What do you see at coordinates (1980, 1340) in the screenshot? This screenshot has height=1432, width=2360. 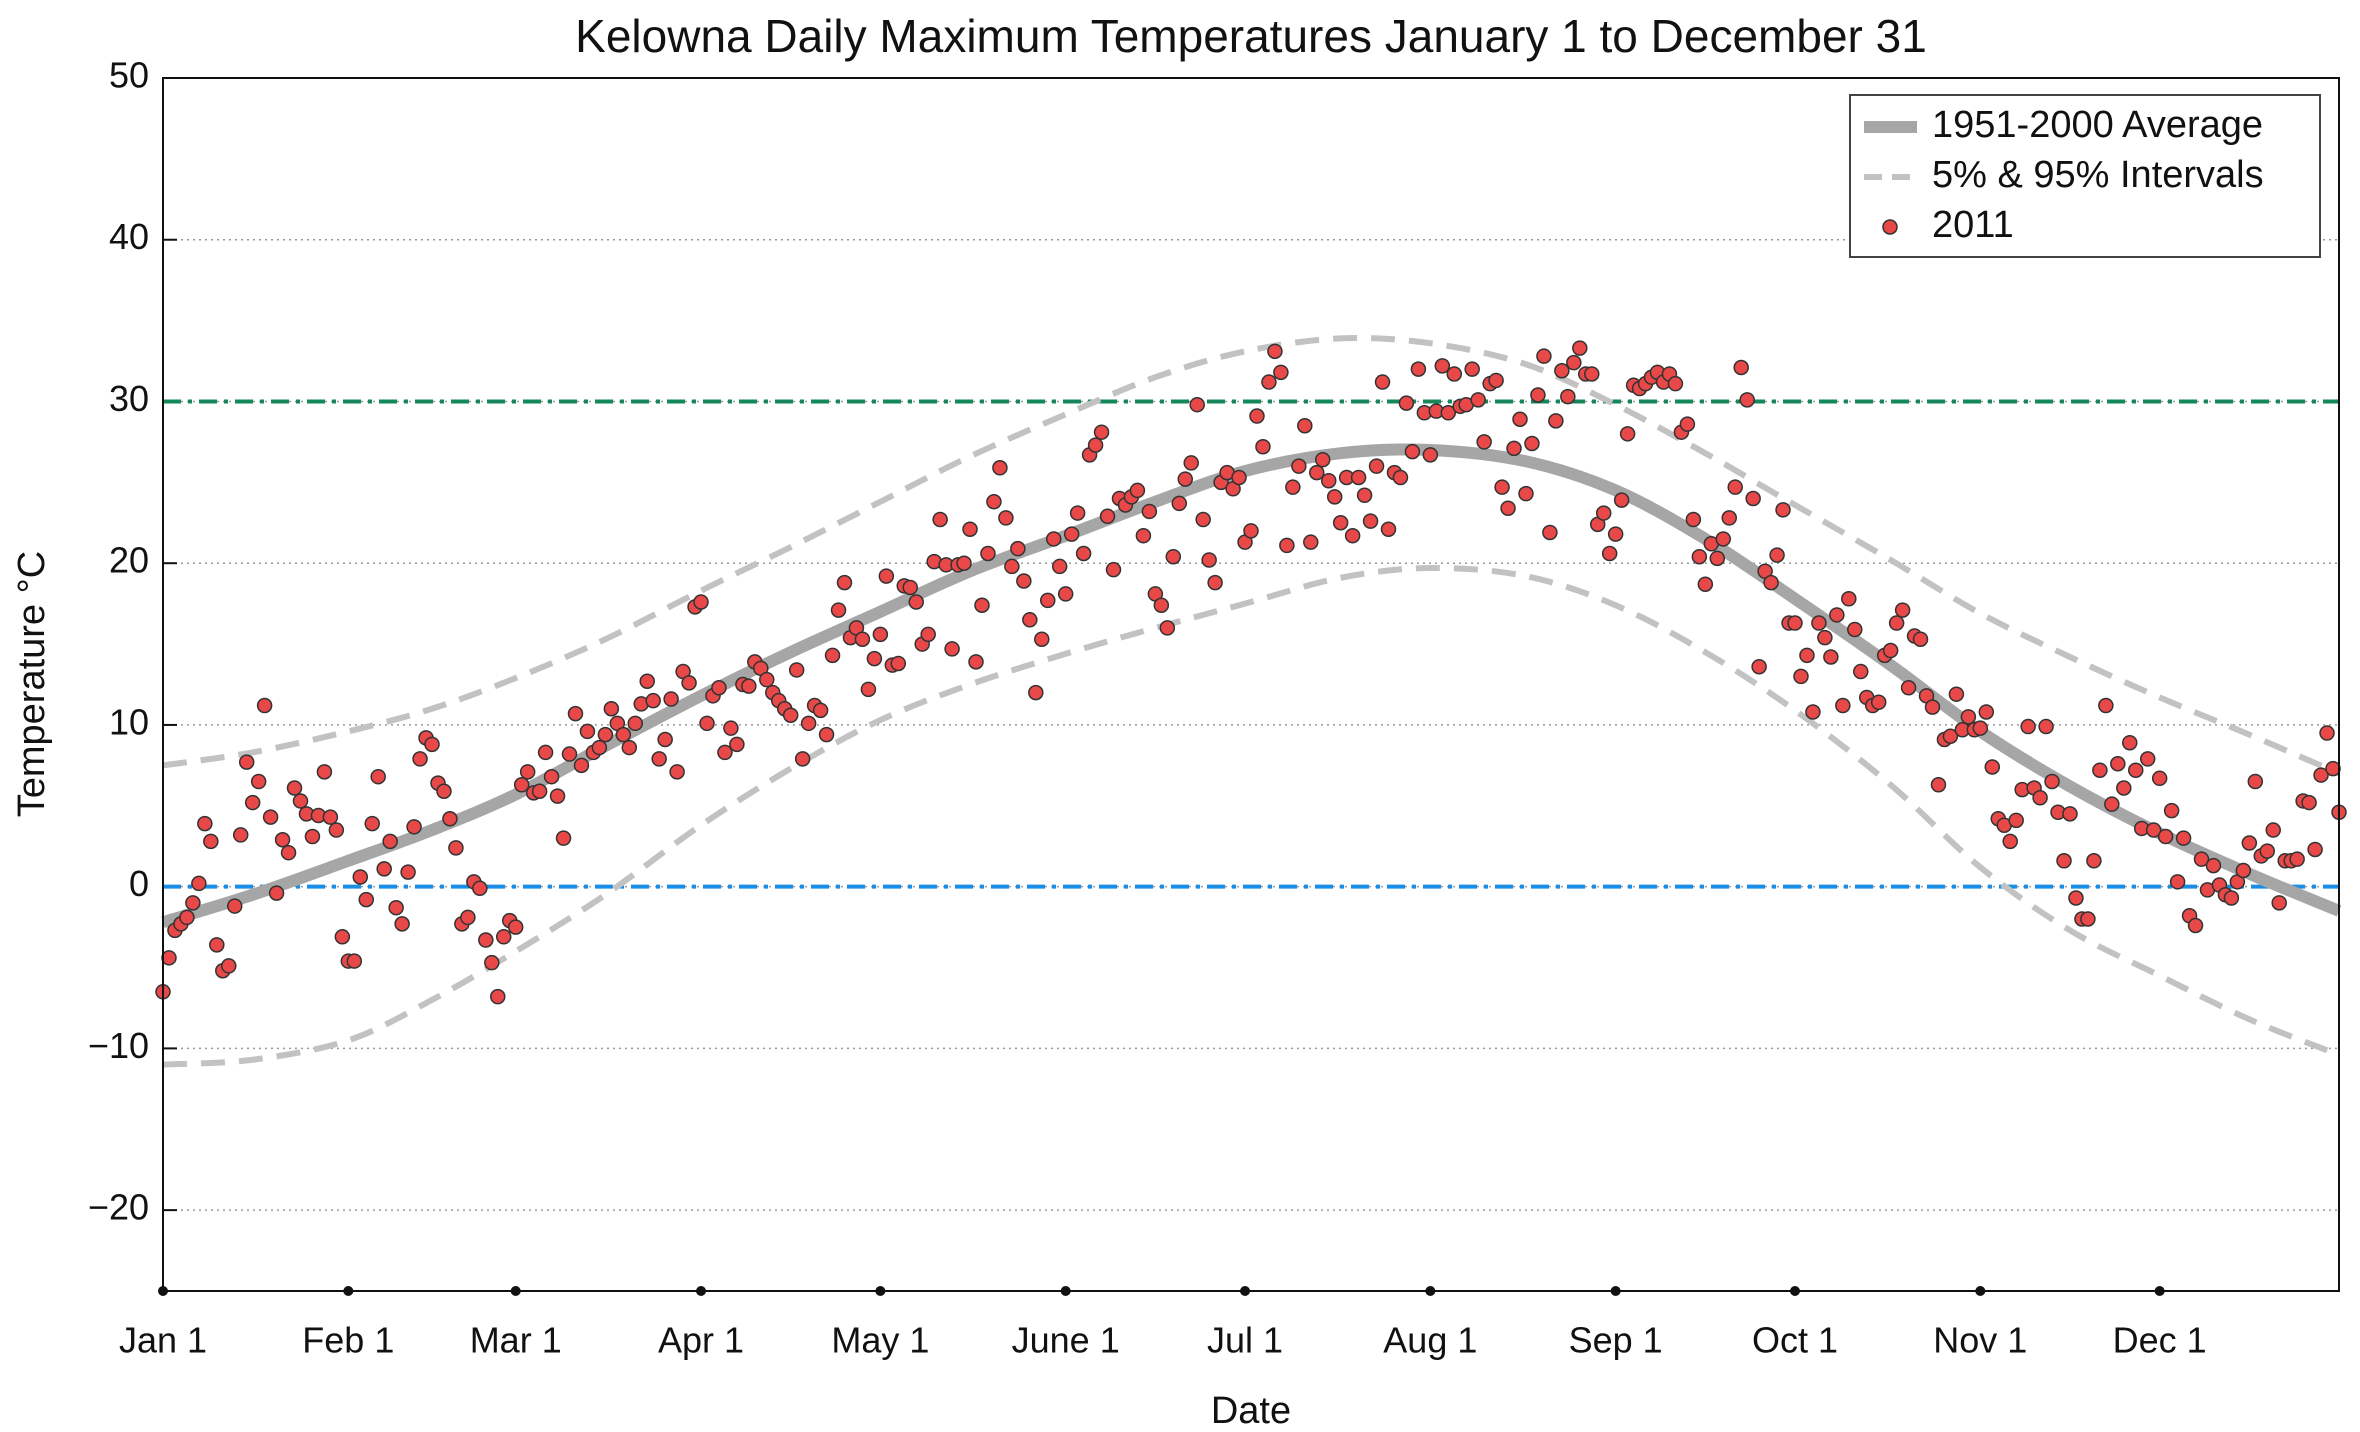 I see `x-tick-label: Nov 1` at bounding box center [1980, 1340].